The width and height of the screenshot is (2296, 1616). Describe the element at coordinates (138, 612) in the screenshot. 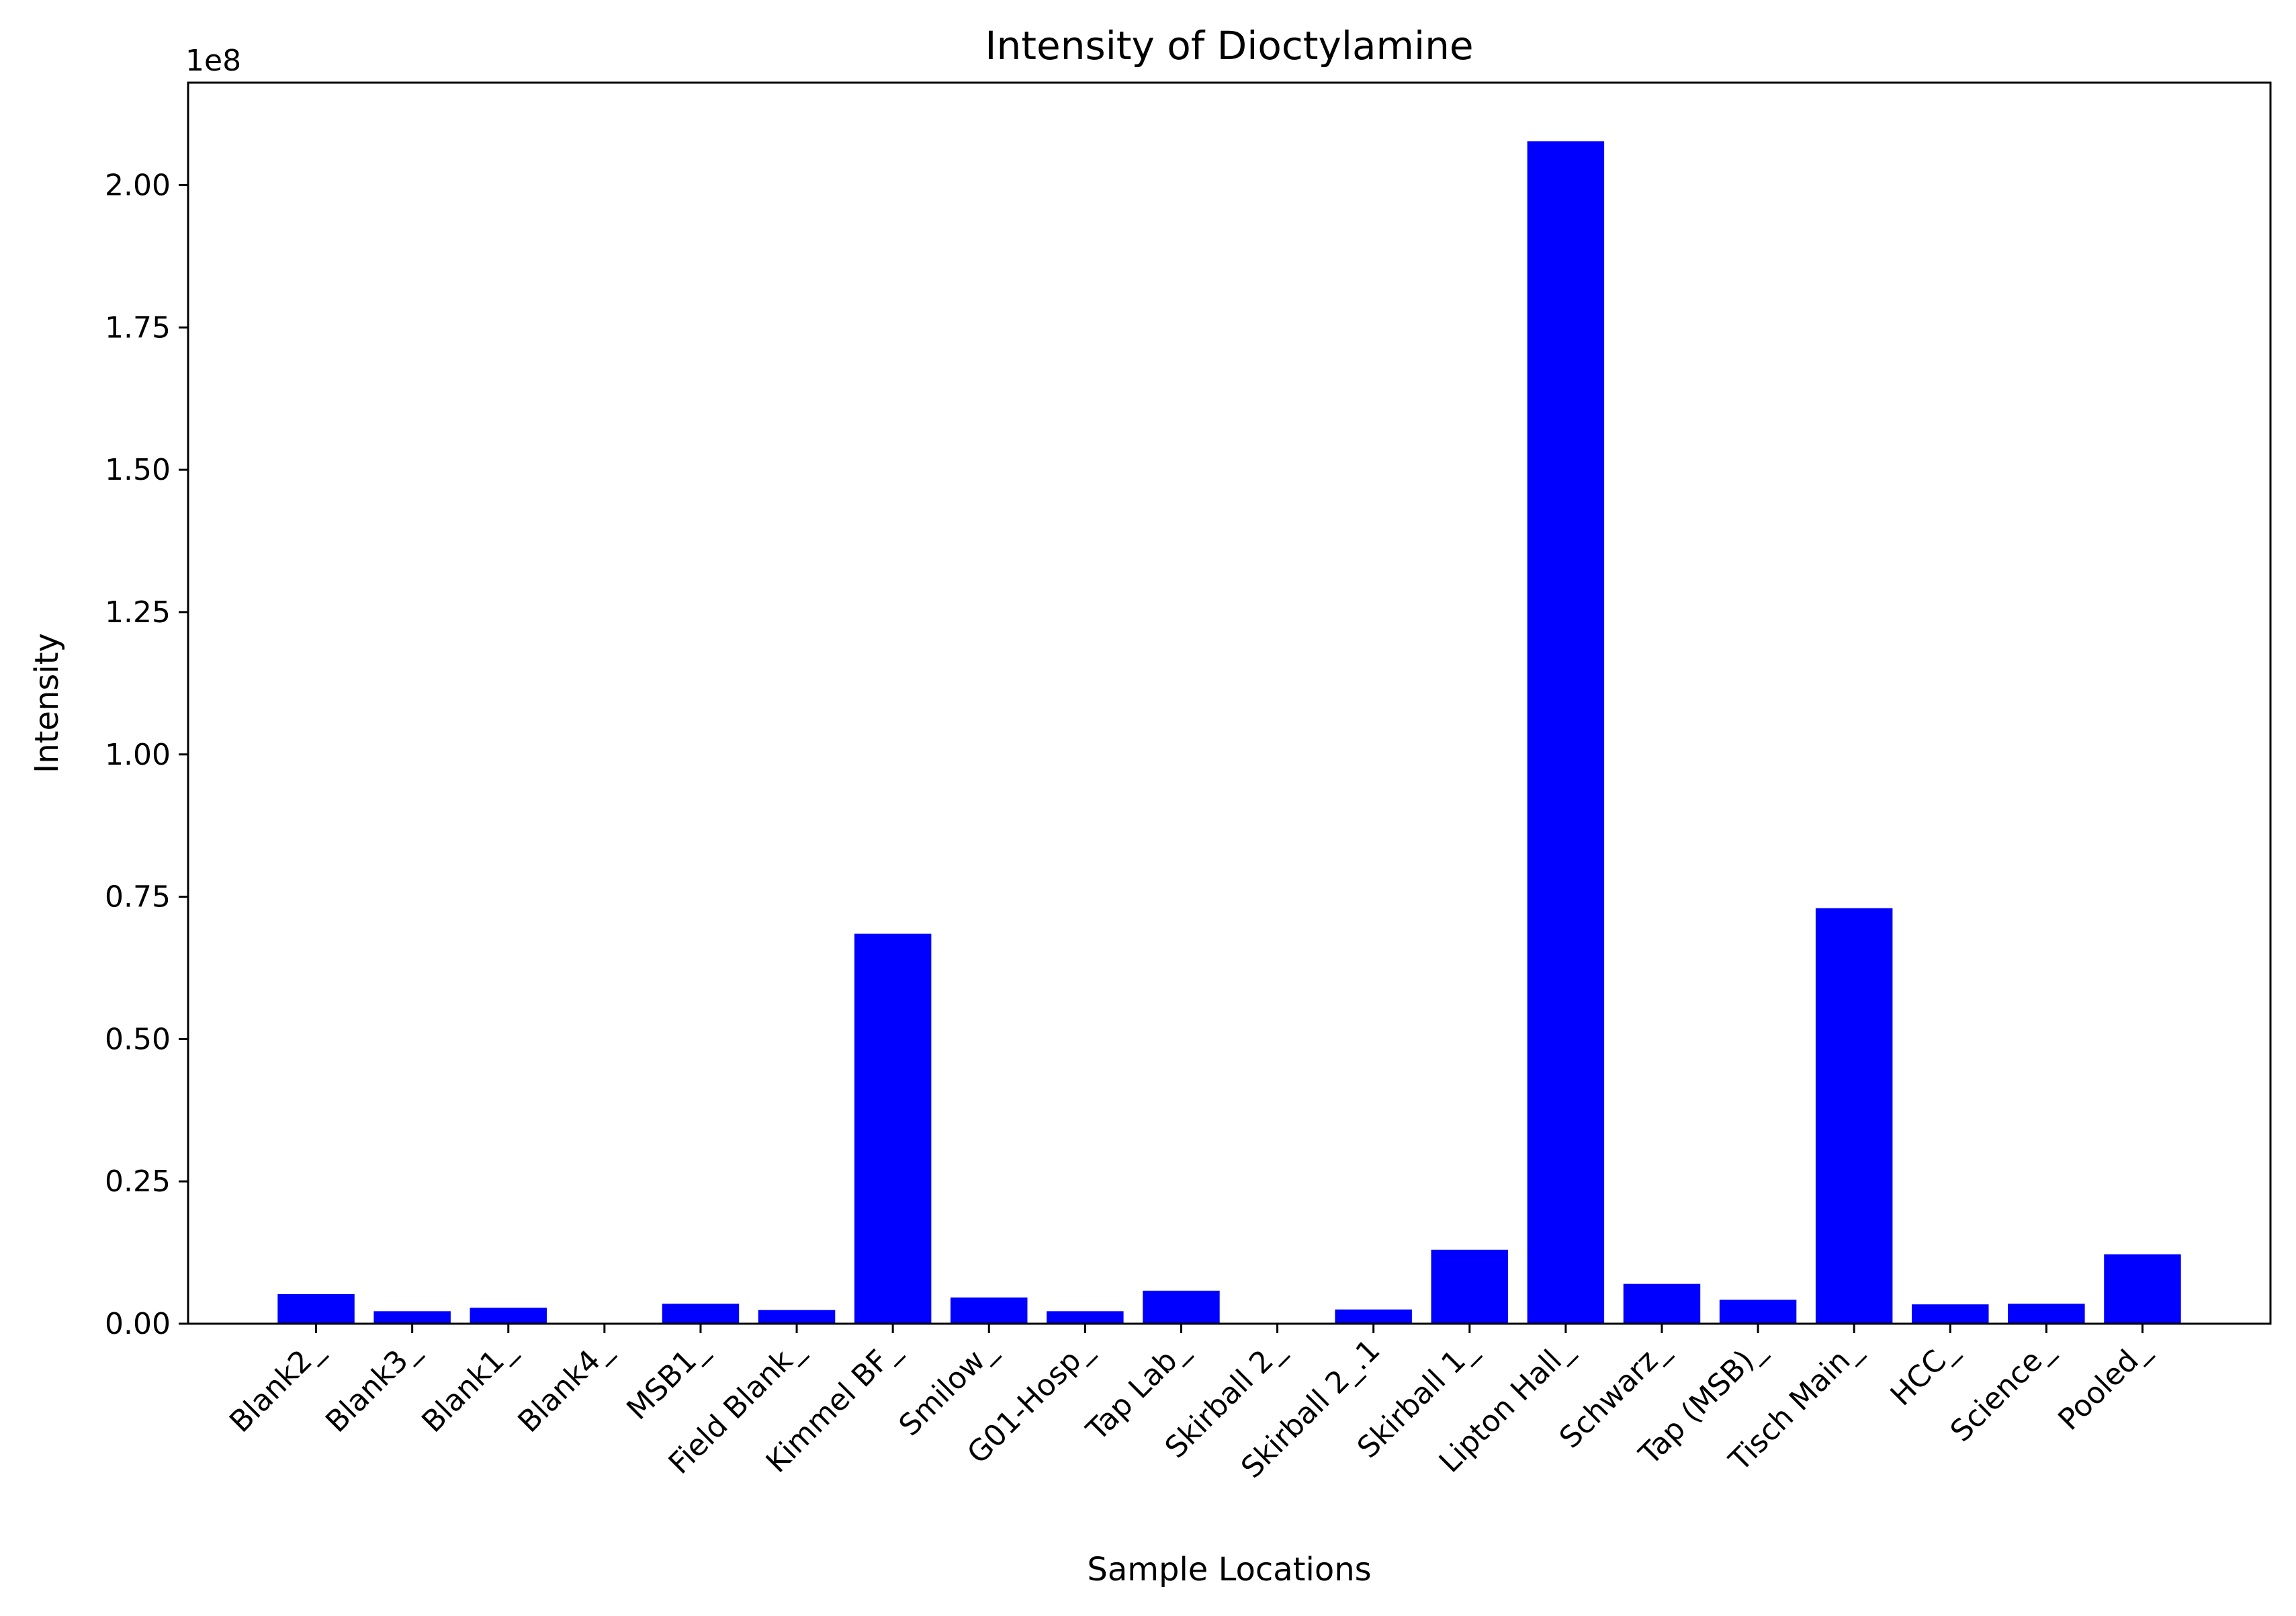

I see `y-tick-label-5: 1.25` at that location.